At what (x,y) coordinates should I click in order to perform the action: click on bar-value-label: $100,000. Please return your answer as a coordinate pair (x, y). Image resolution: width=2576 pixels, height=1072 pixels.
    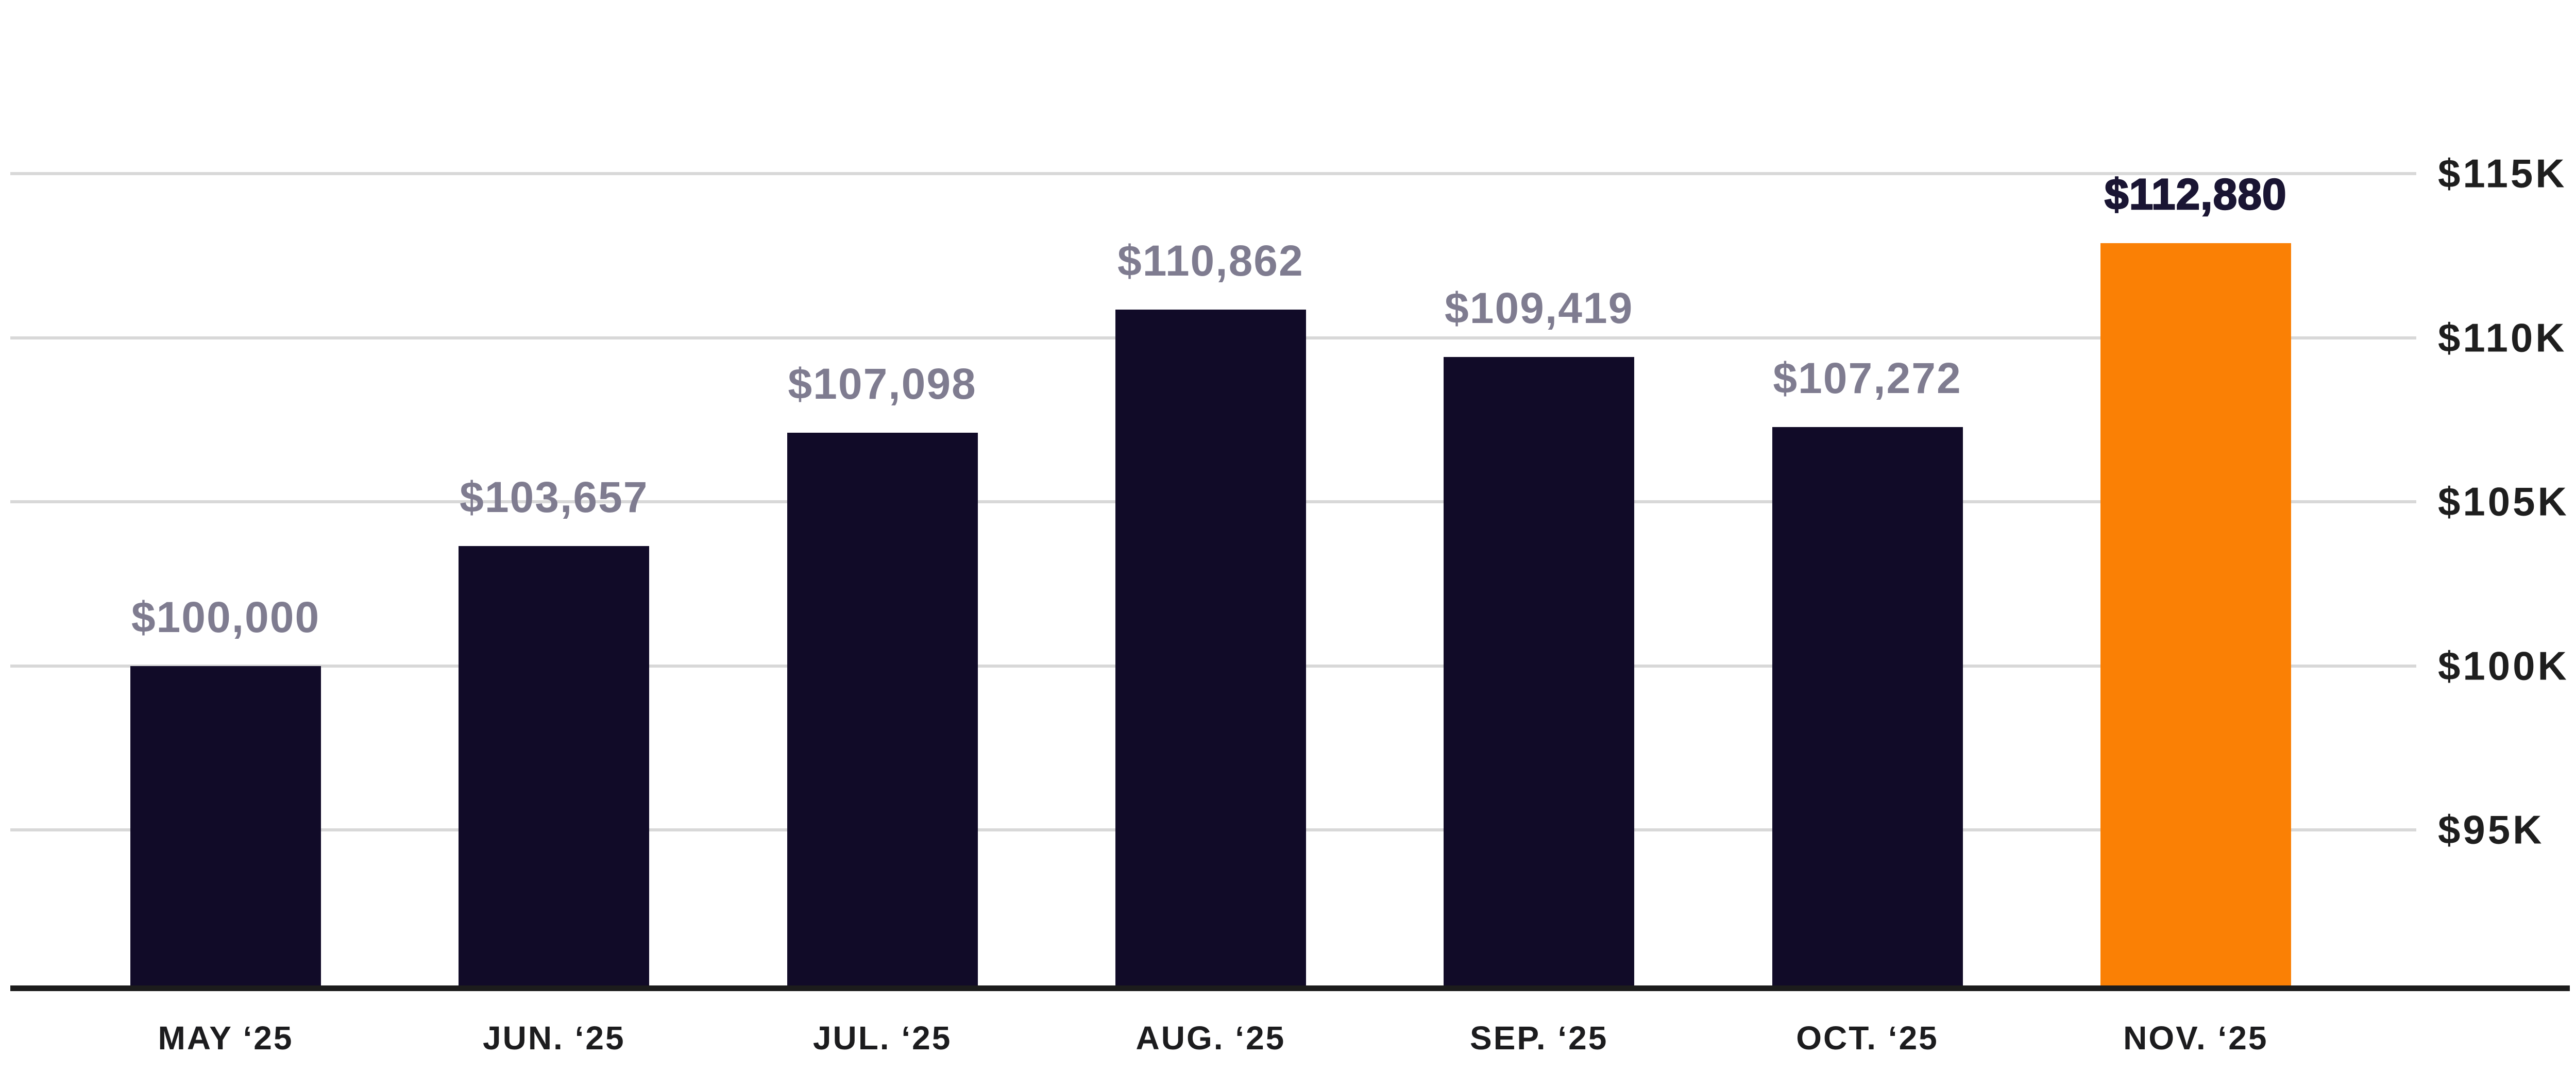
    Looking at the image, I should click on (225, 616).